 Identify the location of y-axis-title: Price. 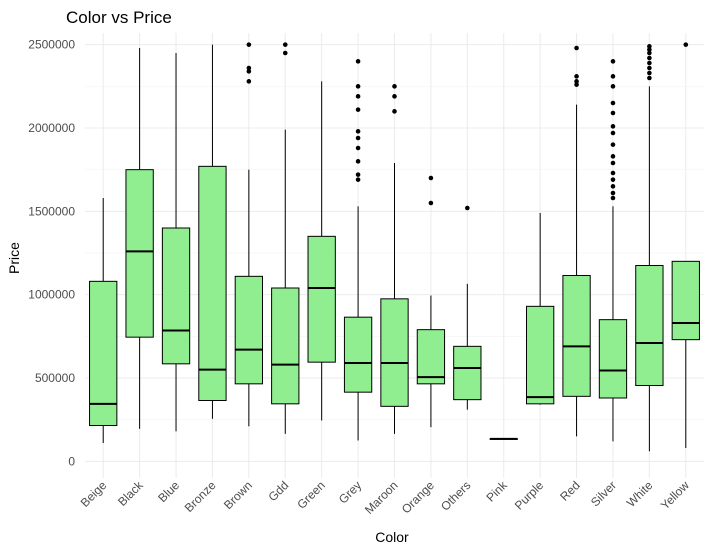
(14, 258).